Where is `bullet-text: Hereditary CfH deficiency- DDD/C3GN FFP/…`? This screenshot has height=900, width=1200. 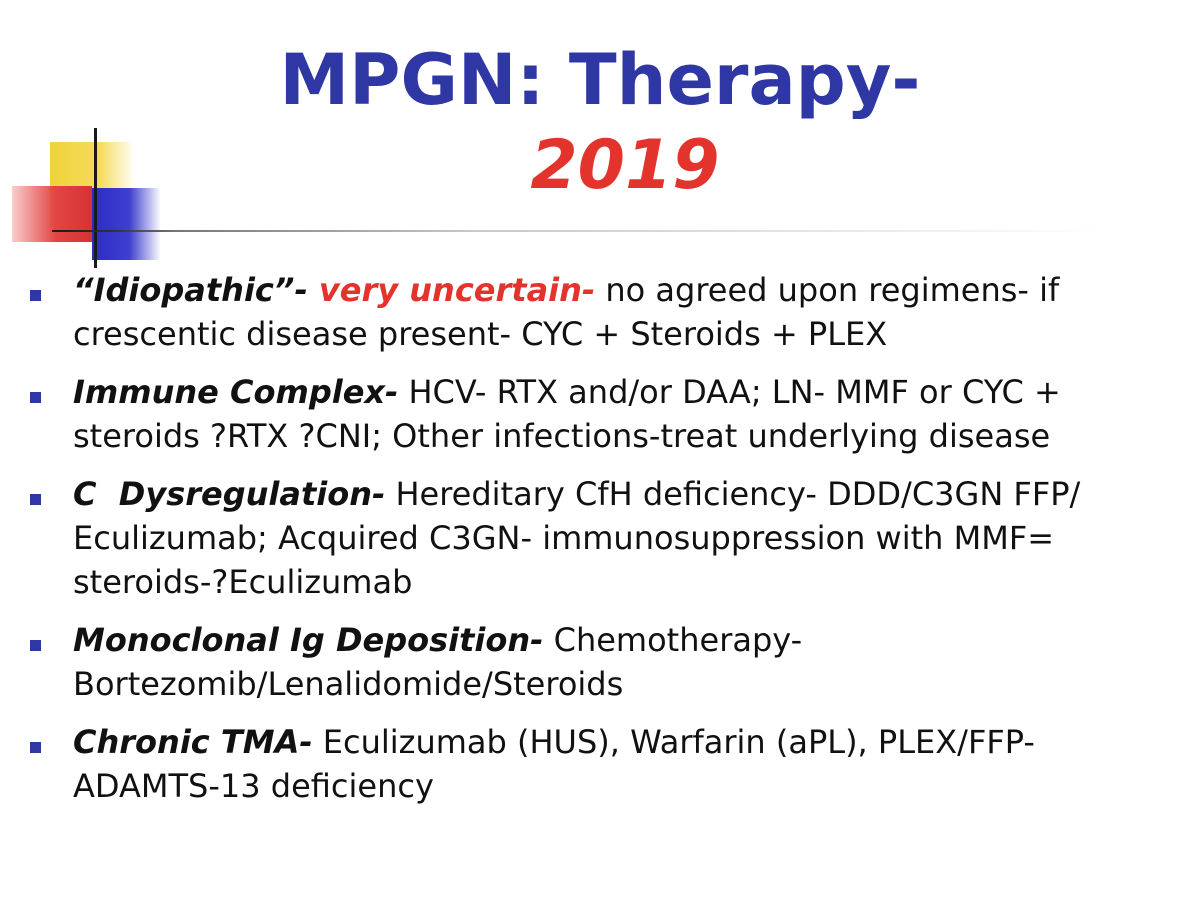
bullet-text: Hereditary CfH deficiency- DDD/C3GN FFP/… is located at coordinates (577, 538).